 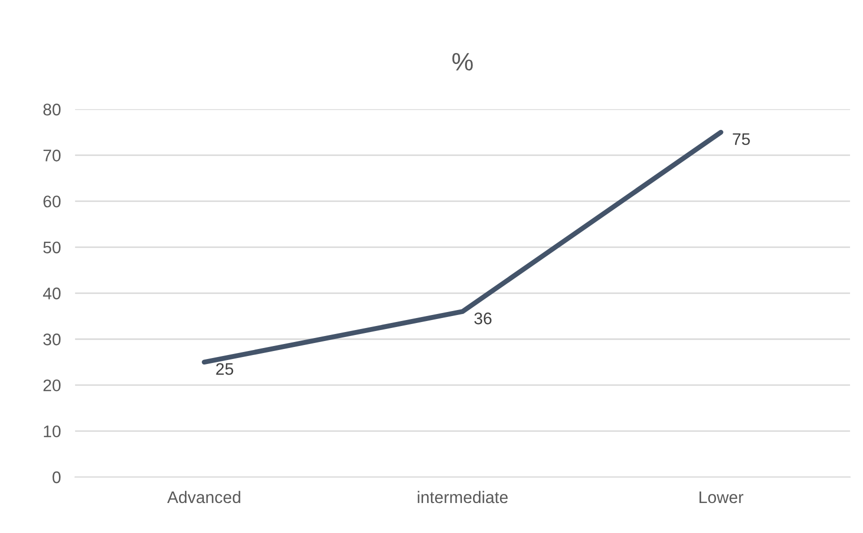 What do you see at coordinates (56, 477) in the screenshot?
I see `y-tick-label: 0` at bounding box center [56, 477].